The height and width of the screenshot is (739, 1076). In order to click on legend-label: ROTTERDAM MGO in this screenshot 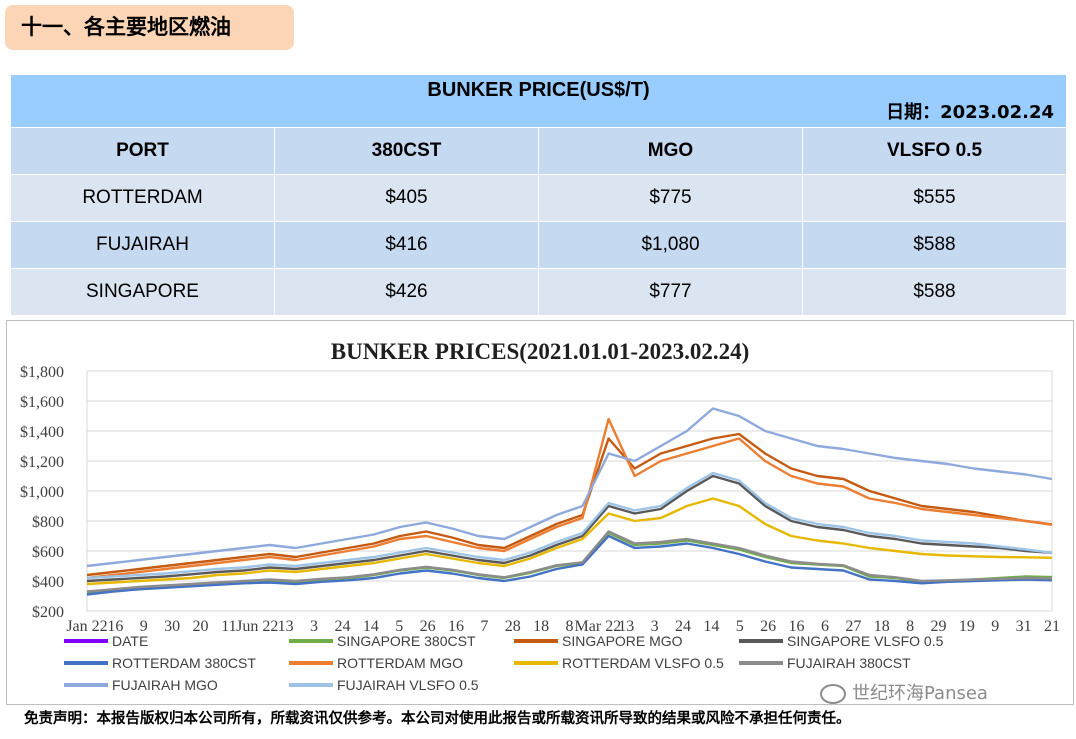, I will do `click(400, 663)`.